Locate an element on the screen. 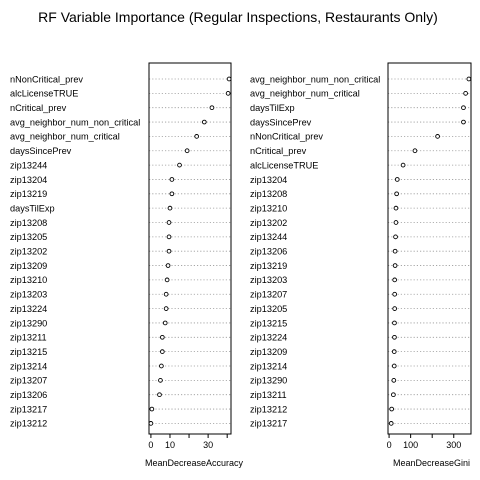 The width and height of the screenshot is (480, 480). variable-label: zip13217 is located at coordinates (28, 409).